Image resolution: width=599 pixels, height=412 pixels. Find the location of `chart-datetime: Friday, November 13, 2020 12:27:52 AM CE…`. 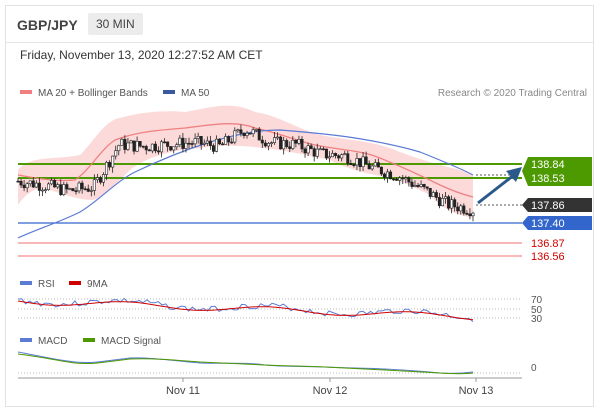

chart-datetime: Friday, November 13, 2020 12:27:52 AM CE… is located at coordinates (141, 55).